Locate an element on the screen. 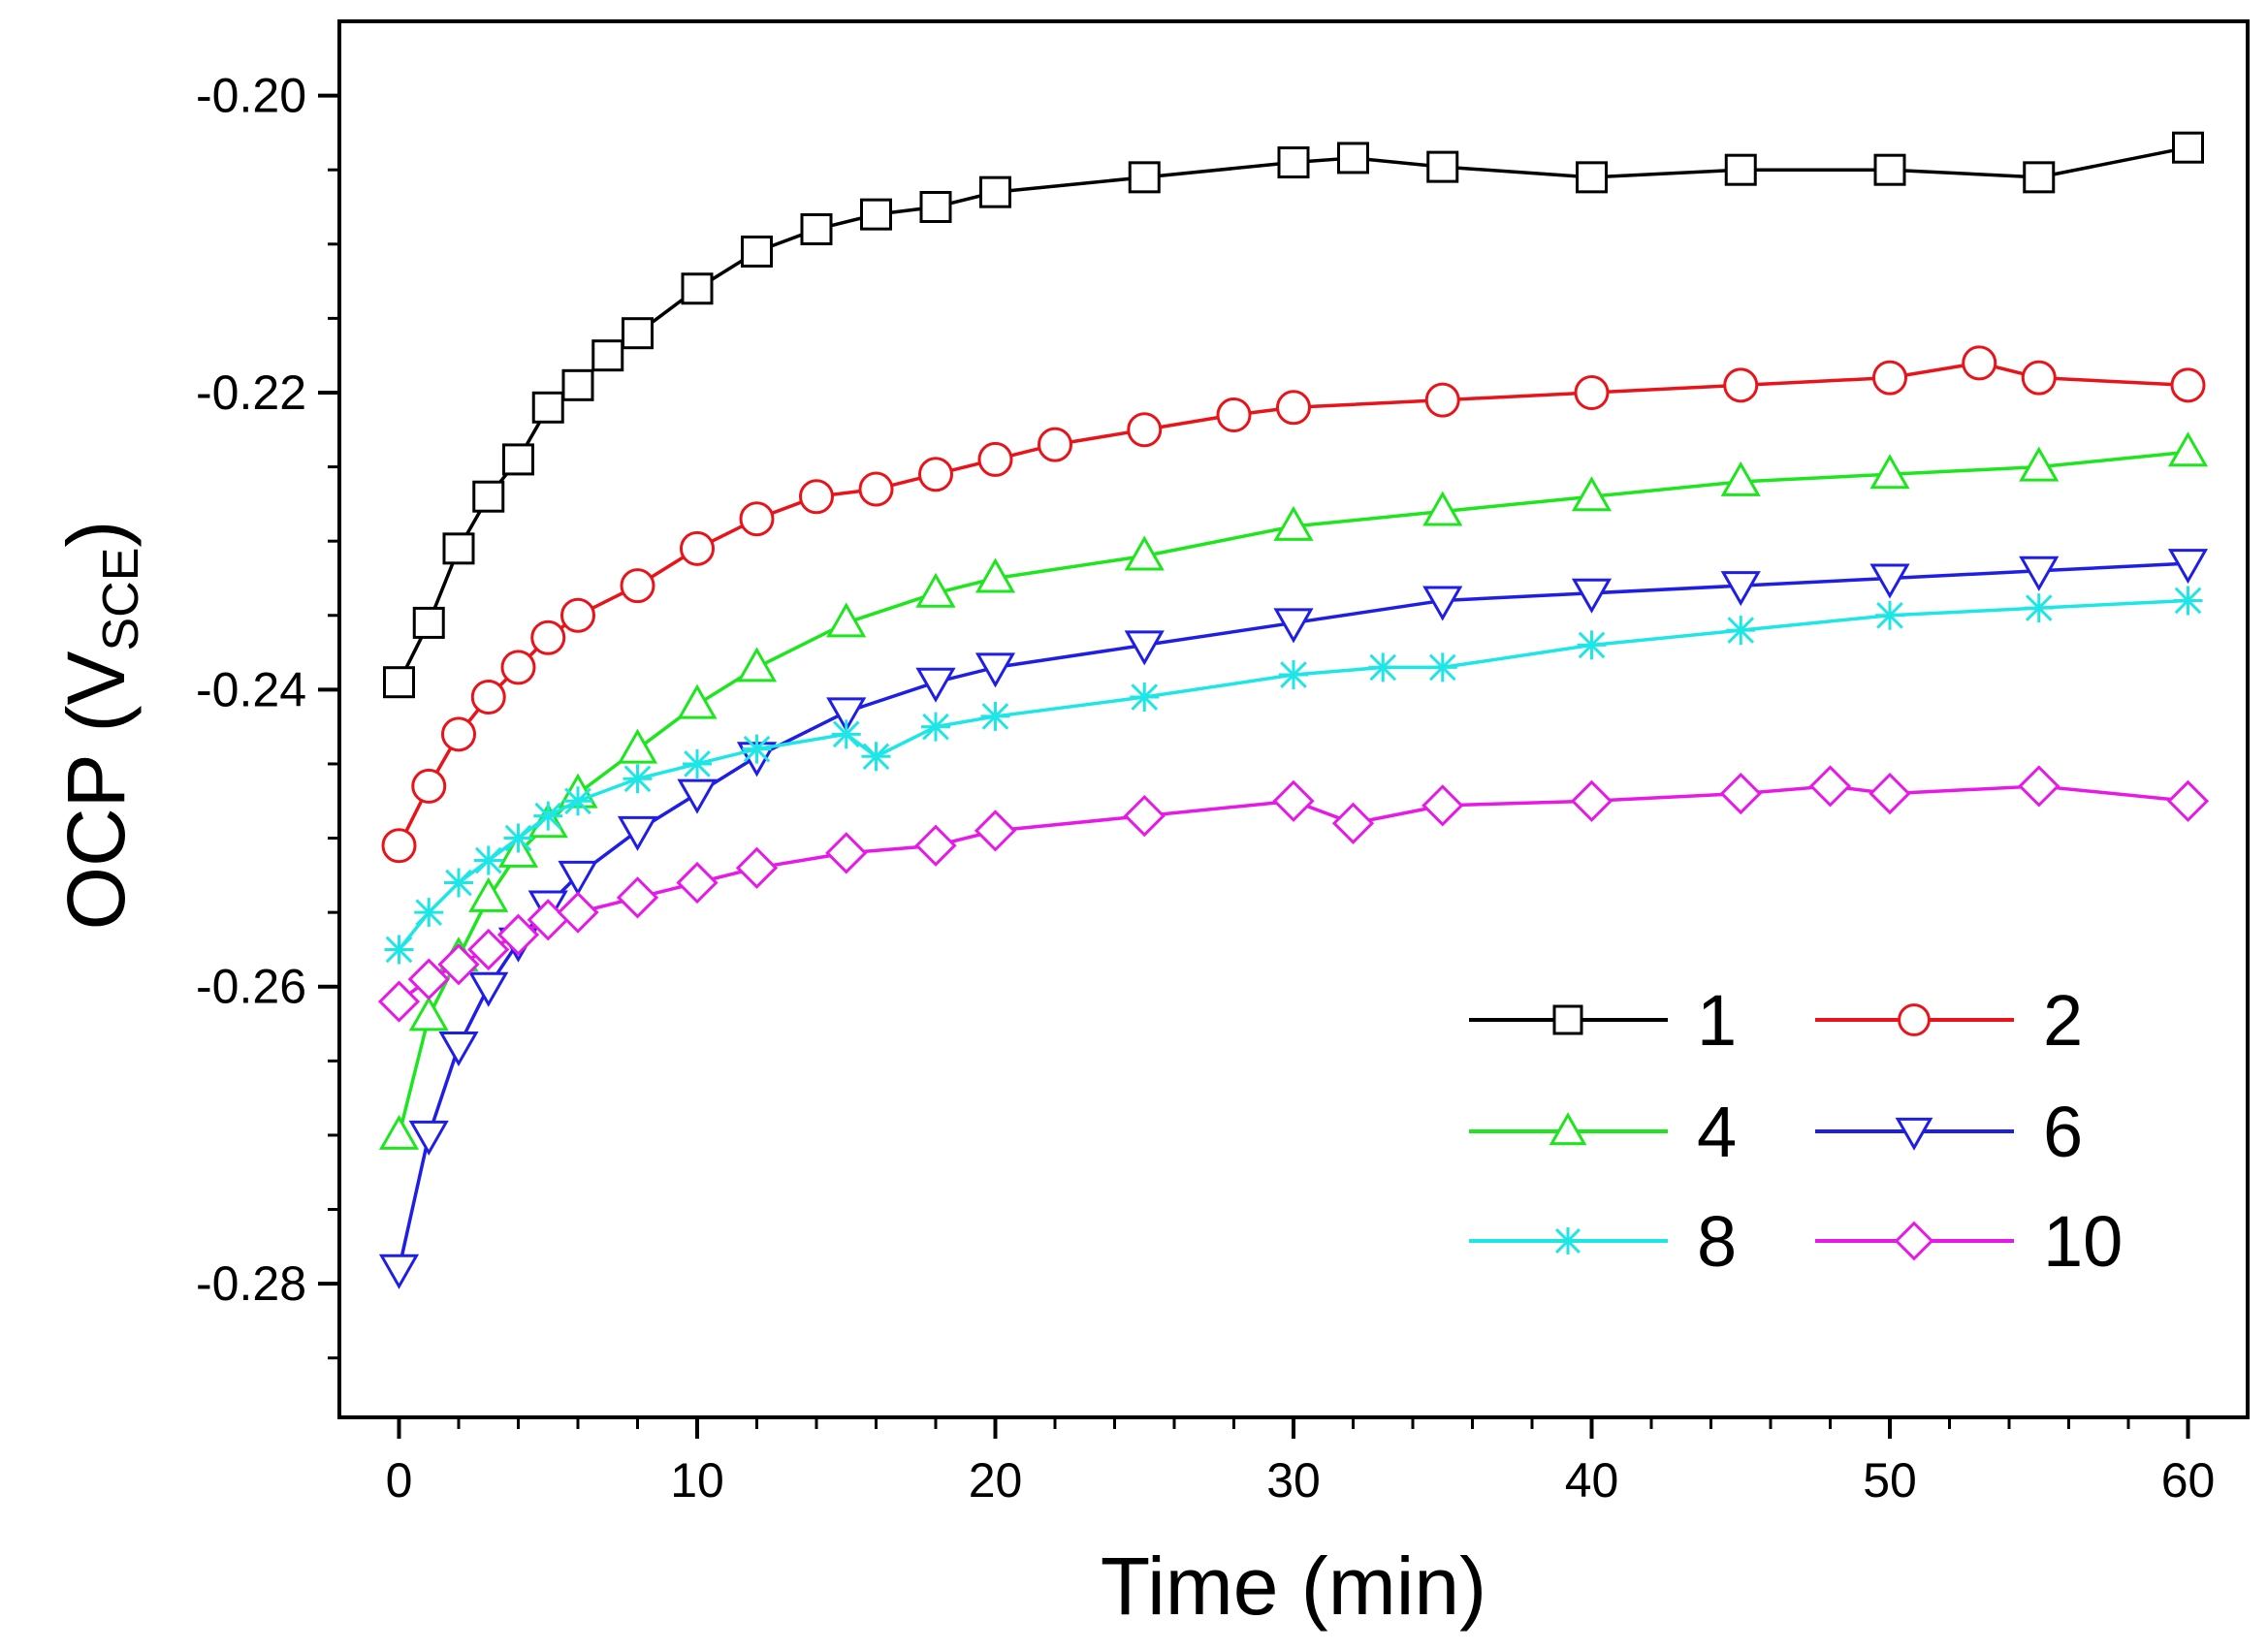  y-axis-title-subscript: SCE is located at coordinates (121, 599).